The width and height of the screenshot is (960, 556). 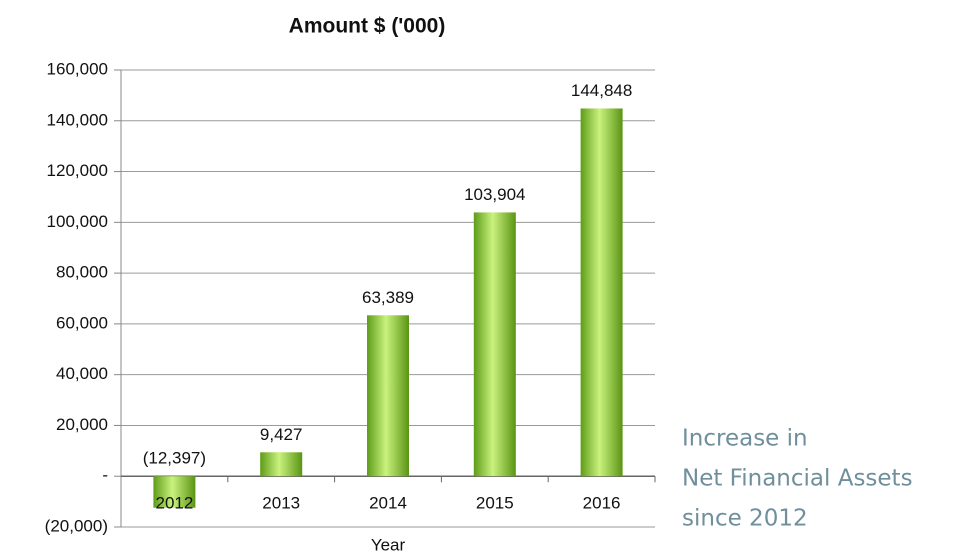 I want to click on x-tick-label: 2016, so click(x=602, y=503).